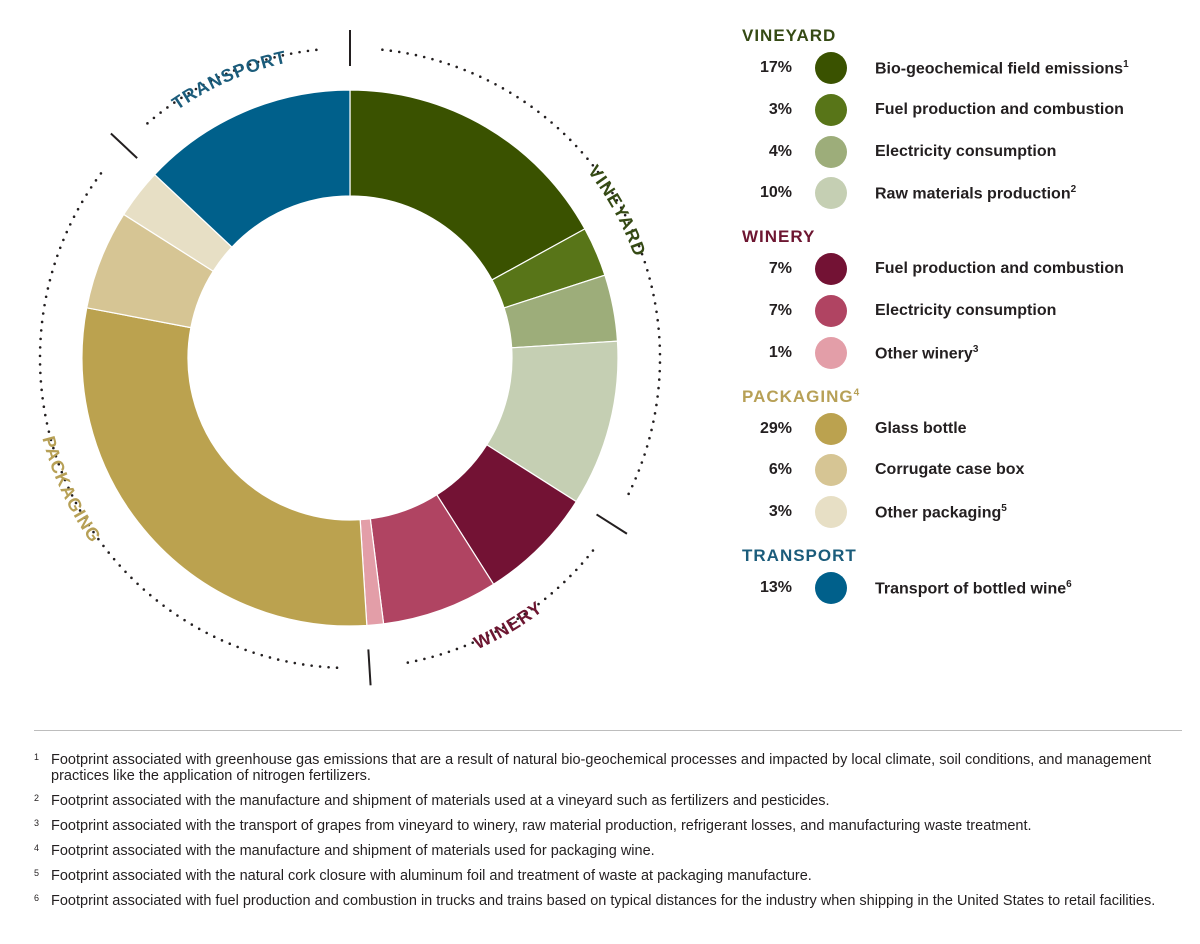 This screenshot has width=1200, height=944. What do you see at coordinates (775, 67) in the screenshot?
I see `legend-percent: 17%` at bounding box center [775, 67].